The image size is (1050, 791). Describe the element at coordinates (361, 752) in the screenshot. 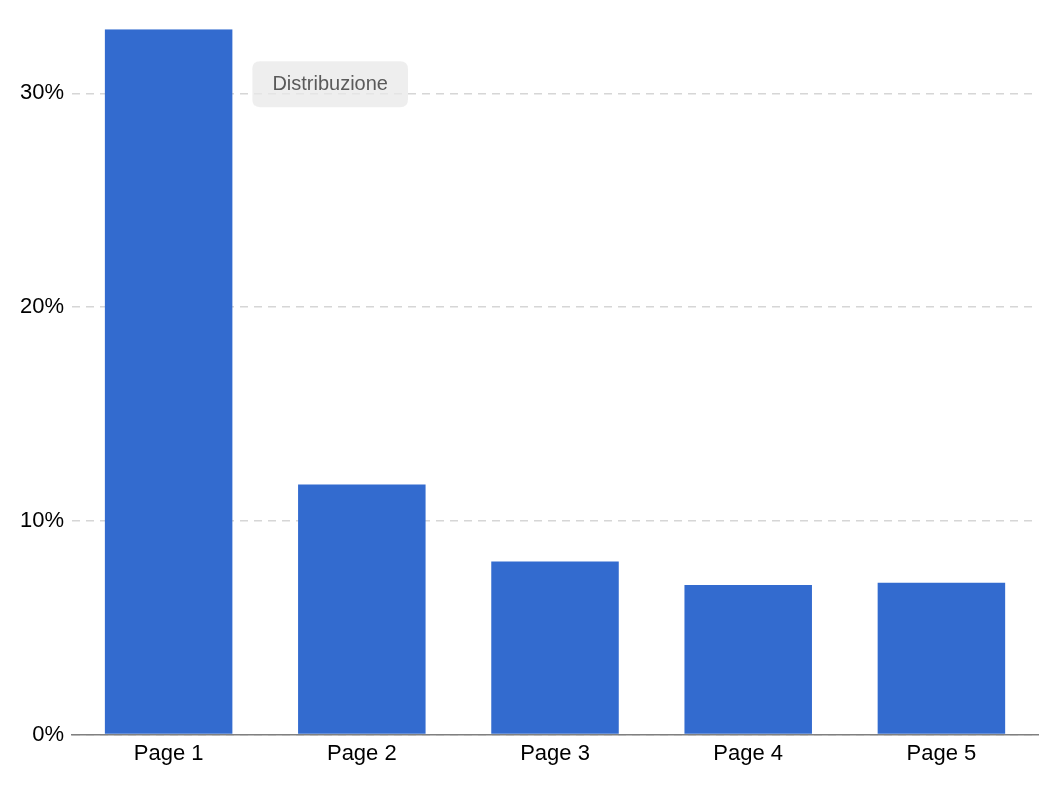

I see `x-tick-label: Page 2` at that location.